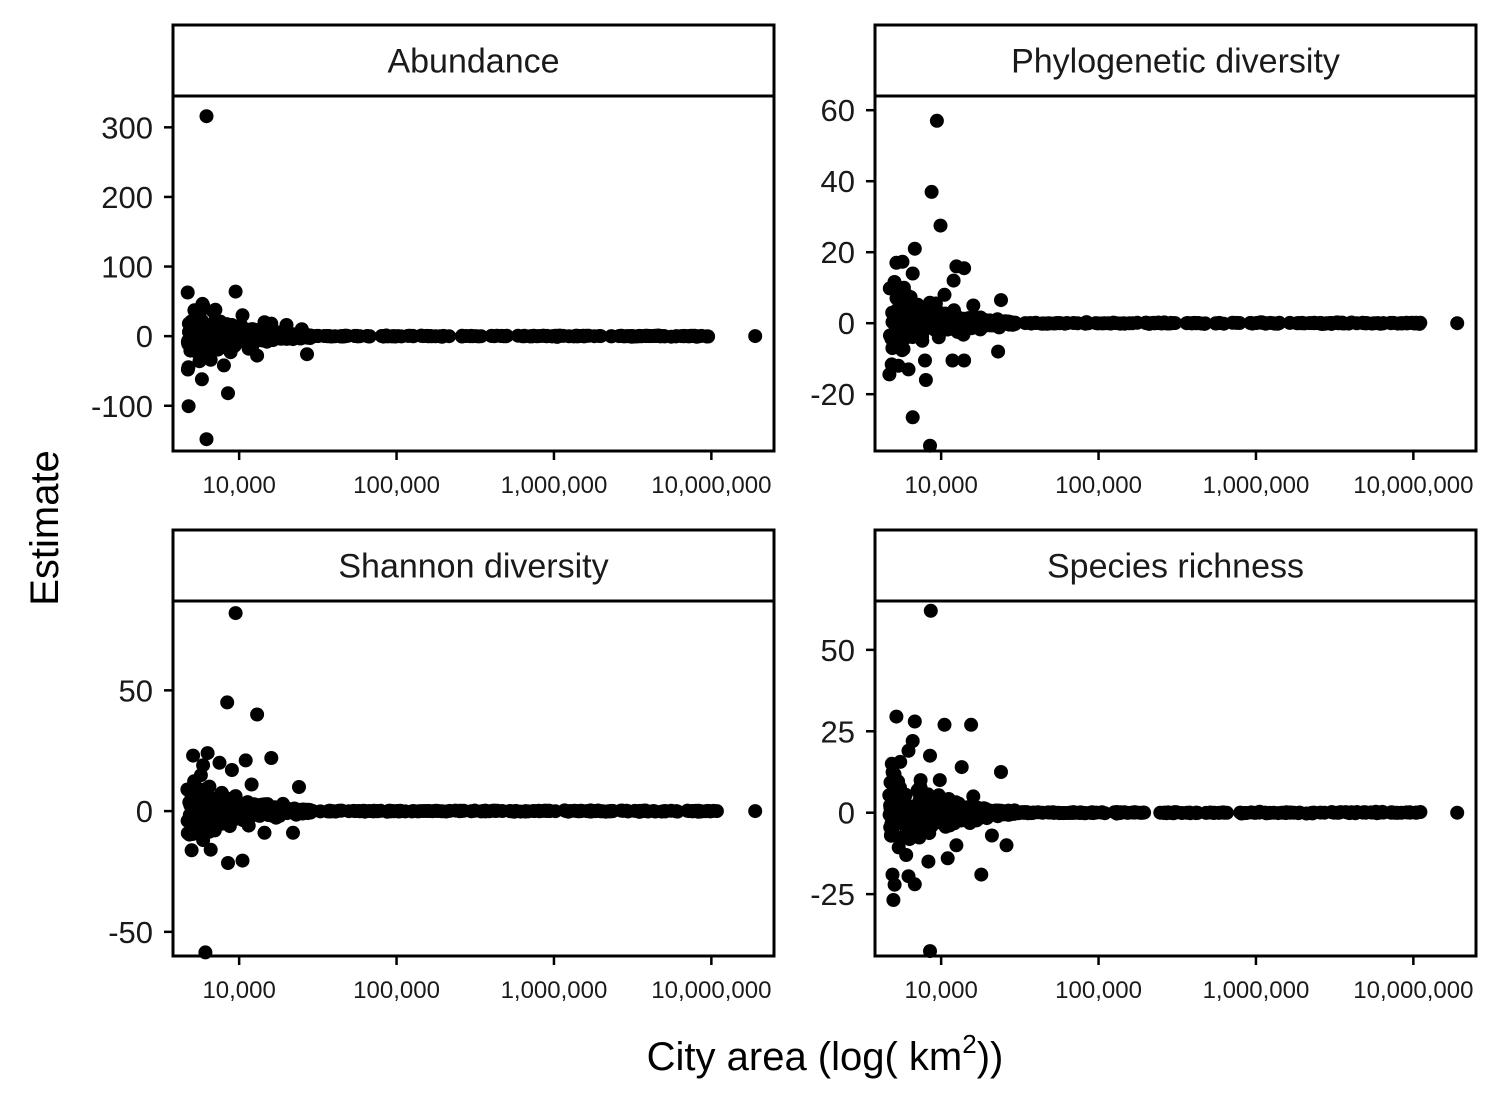 This screenshot has width=1500, height=1110. I want to click on phylogenetic-diversity-ytick-label: 0, so click(846, 323).